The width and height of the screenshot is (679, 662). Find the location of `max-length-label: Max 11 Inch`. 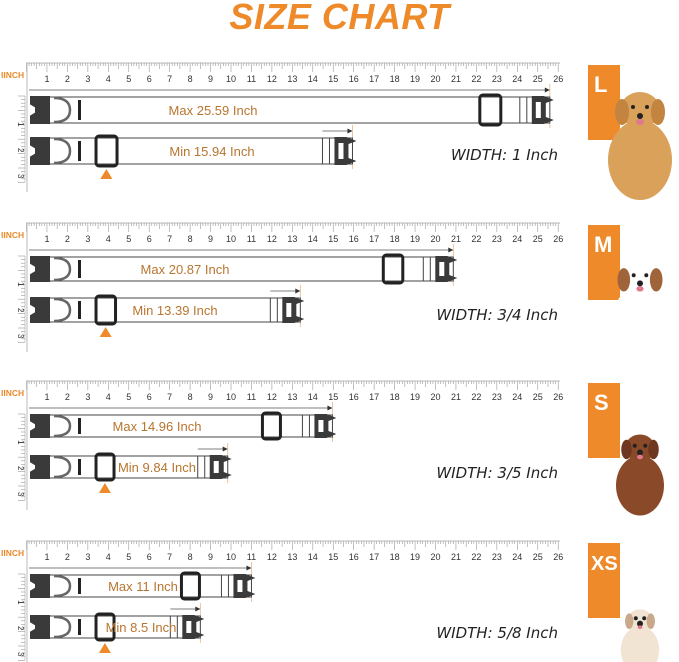

max-length-label: Max 11 Inch is located at coordinates (143, 586).